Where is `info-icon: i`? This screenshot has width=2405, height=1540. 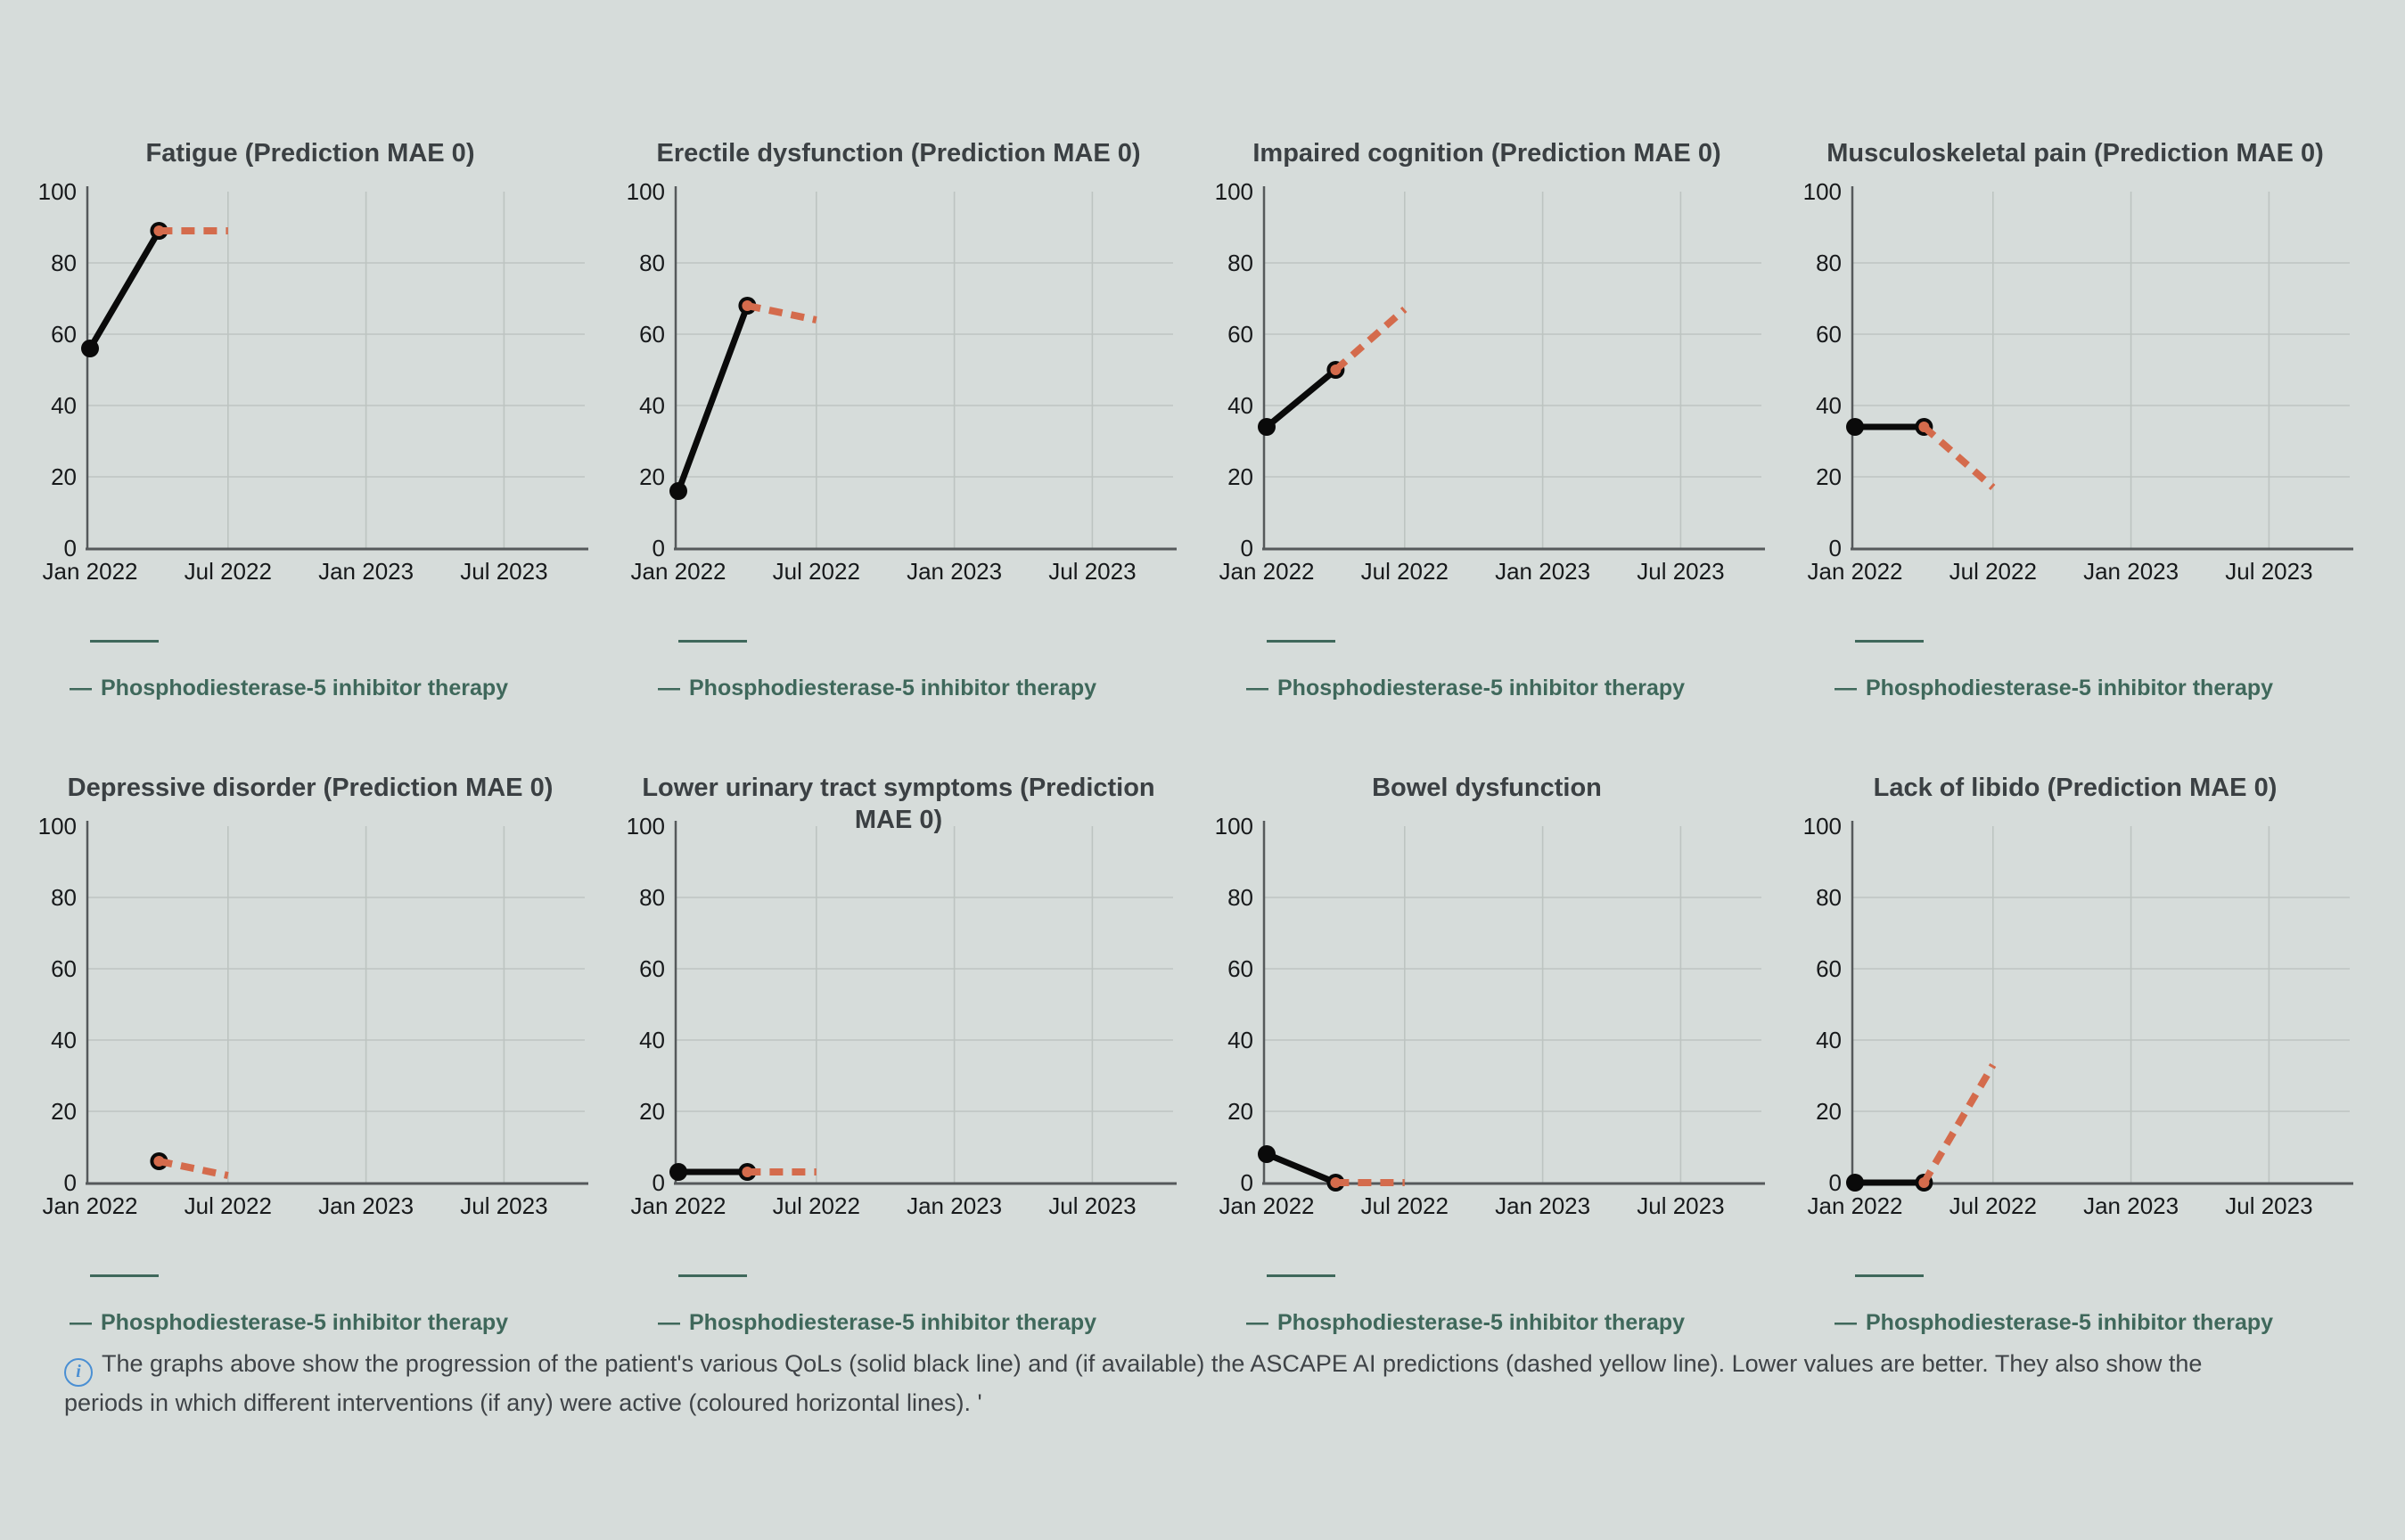
info-icon: i is located at coordinates (78, 1372).